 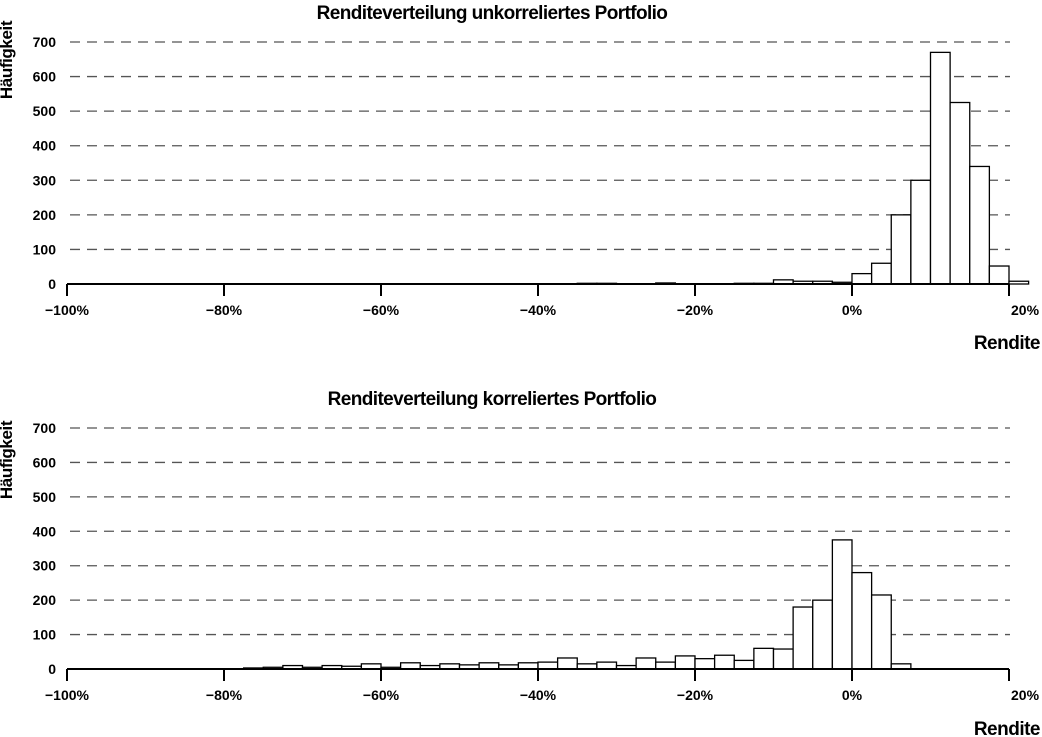 What do you see at coordinates (492, 399) in the screenshot?
I see `chart-title: Renditeverteilung korreliertes Portfolio` at bounding box center [492, 399].